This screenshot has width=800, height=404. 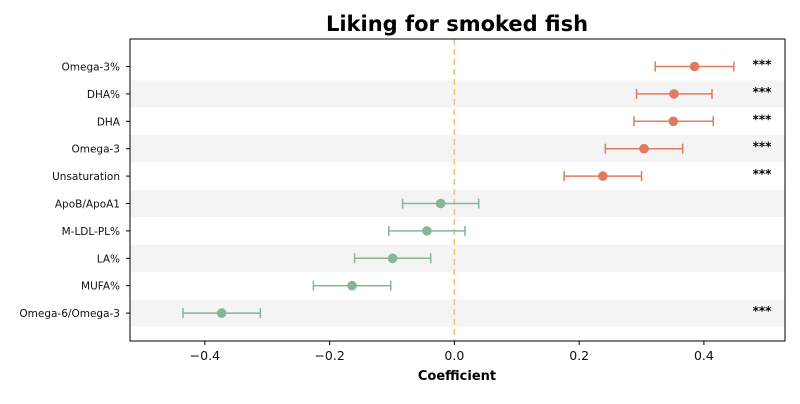 I want to click on y-tick-label: Omega-6/Omega-3, so click(x=69, y=314).